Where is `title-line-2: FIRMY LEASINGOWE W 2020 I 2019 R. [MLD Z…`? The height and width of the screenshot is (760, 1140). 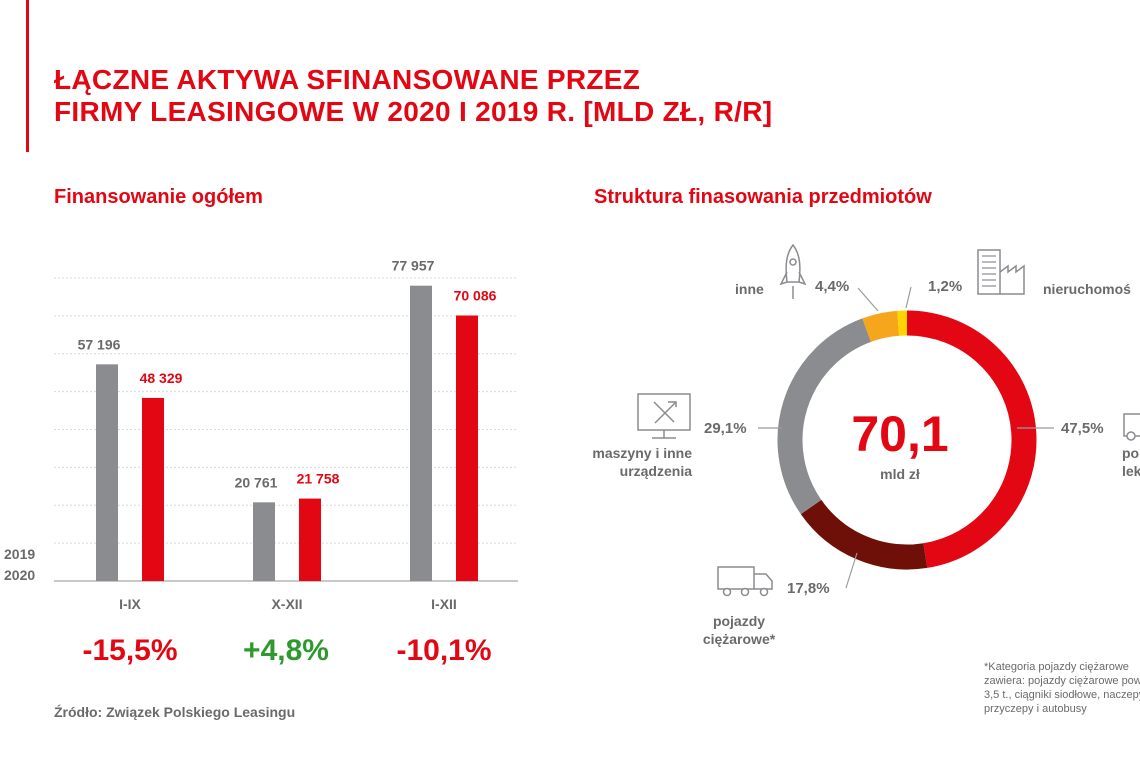 title-line-2: FIRMY LEASINGOWE W 2020 I 2019 R. [MLD Z… is located at coordinates (413, 111).